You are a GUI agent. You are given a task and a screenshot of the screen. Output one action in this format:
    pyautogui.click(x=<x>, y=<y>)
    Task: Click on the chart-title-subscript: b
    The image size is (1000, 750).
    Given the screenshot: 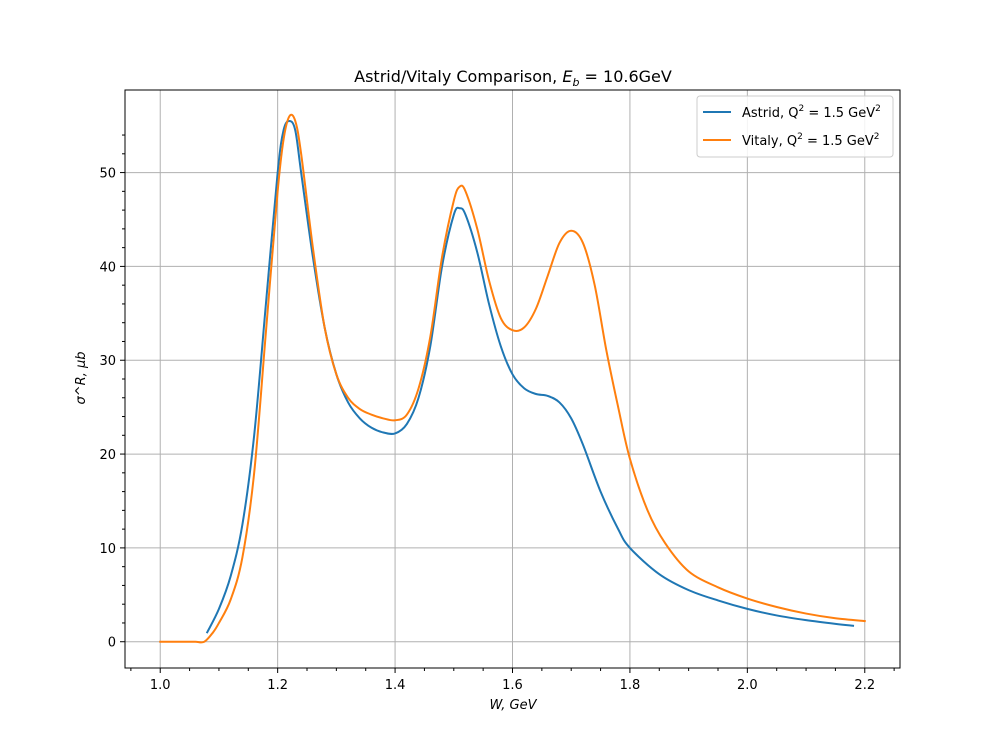 What is the action you would take?
    pyautogui.click(x=575, y=82)
    